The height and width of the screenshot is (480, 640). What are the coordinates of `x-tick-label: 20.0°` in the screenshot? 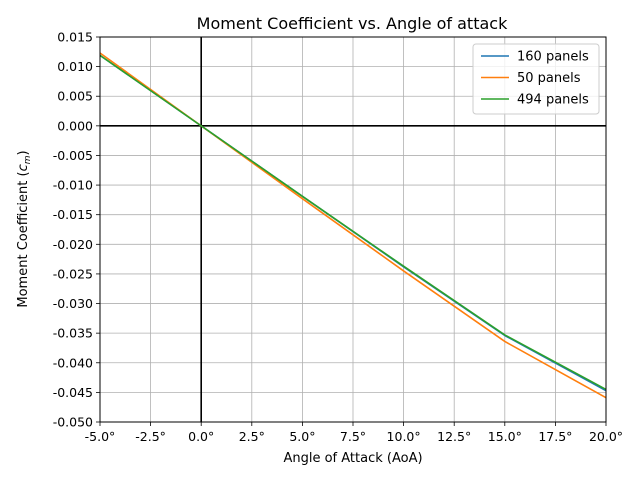 It's located at (606, 436).